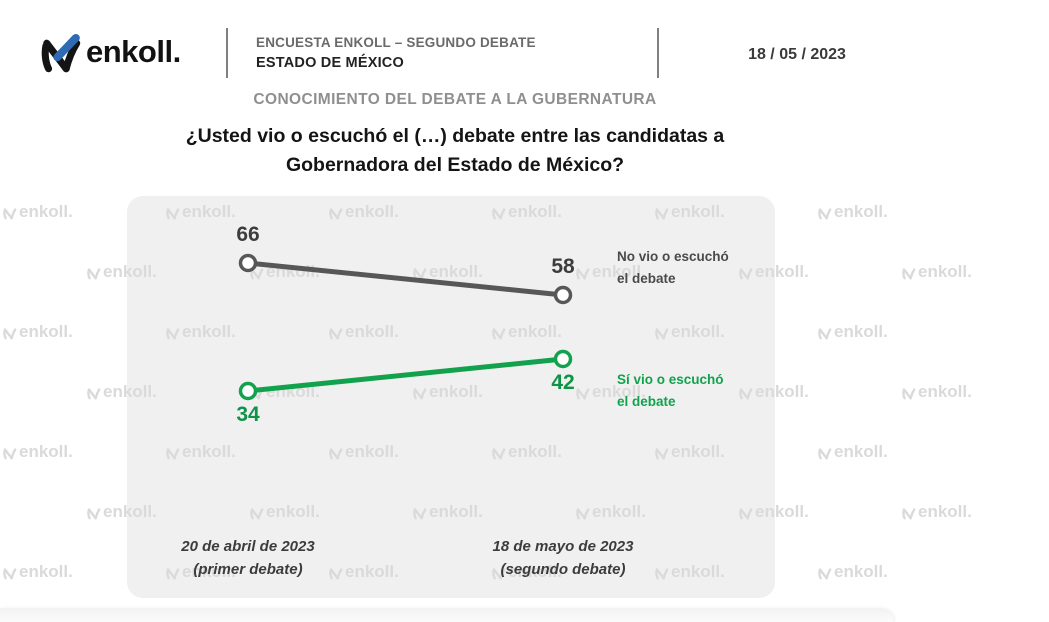 This screenshot has width=1049, height=622. What do you see at coordinates (797, 54) in the screenshot?
I see `survey-date: 18 / 05 / 2023` at bounding box center [797, 54].